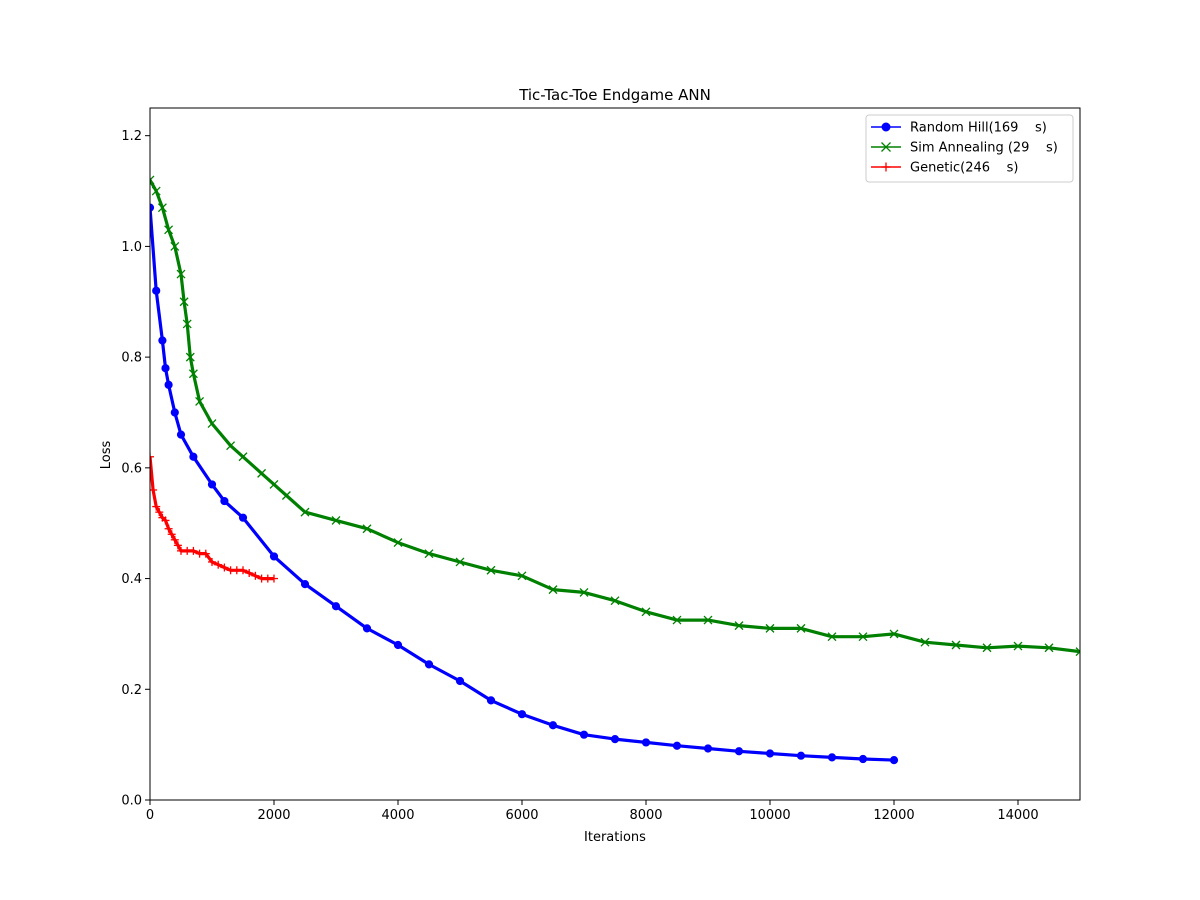 Image resolution: width=1200 pixels, height=900 pixels. I want to click on y-tick-label: 0.4, so click(131, 579).